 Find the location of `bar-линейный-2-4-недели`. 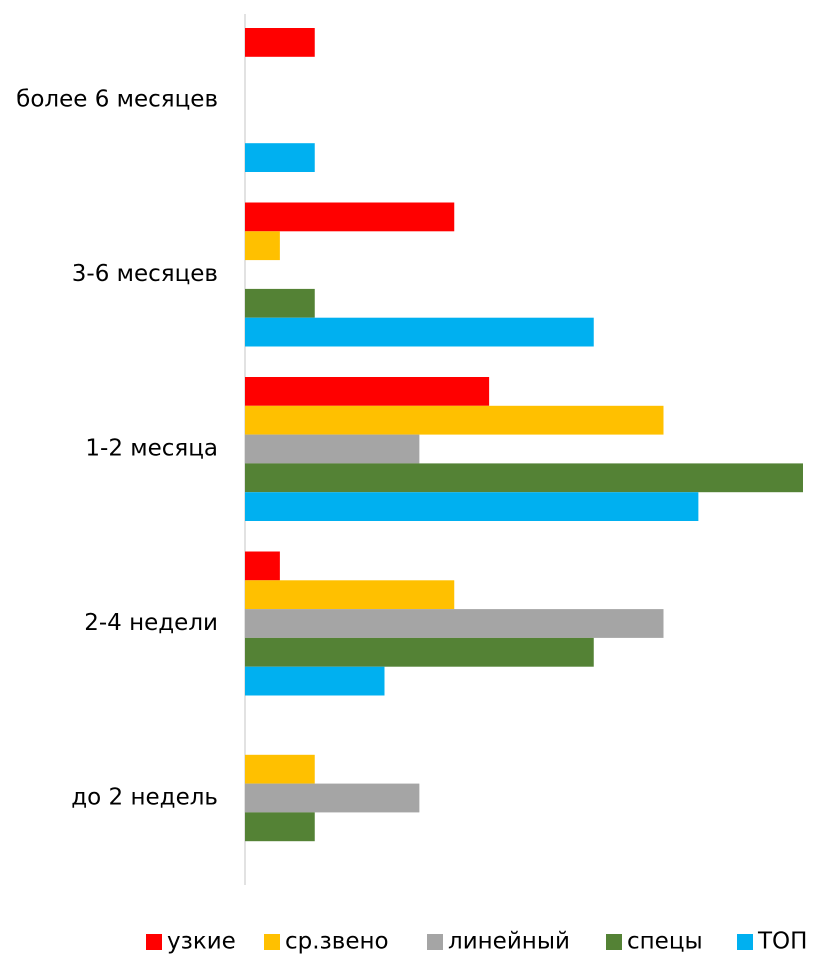

bar-линейный-2-4-недели is located at coordinates (454, 623).